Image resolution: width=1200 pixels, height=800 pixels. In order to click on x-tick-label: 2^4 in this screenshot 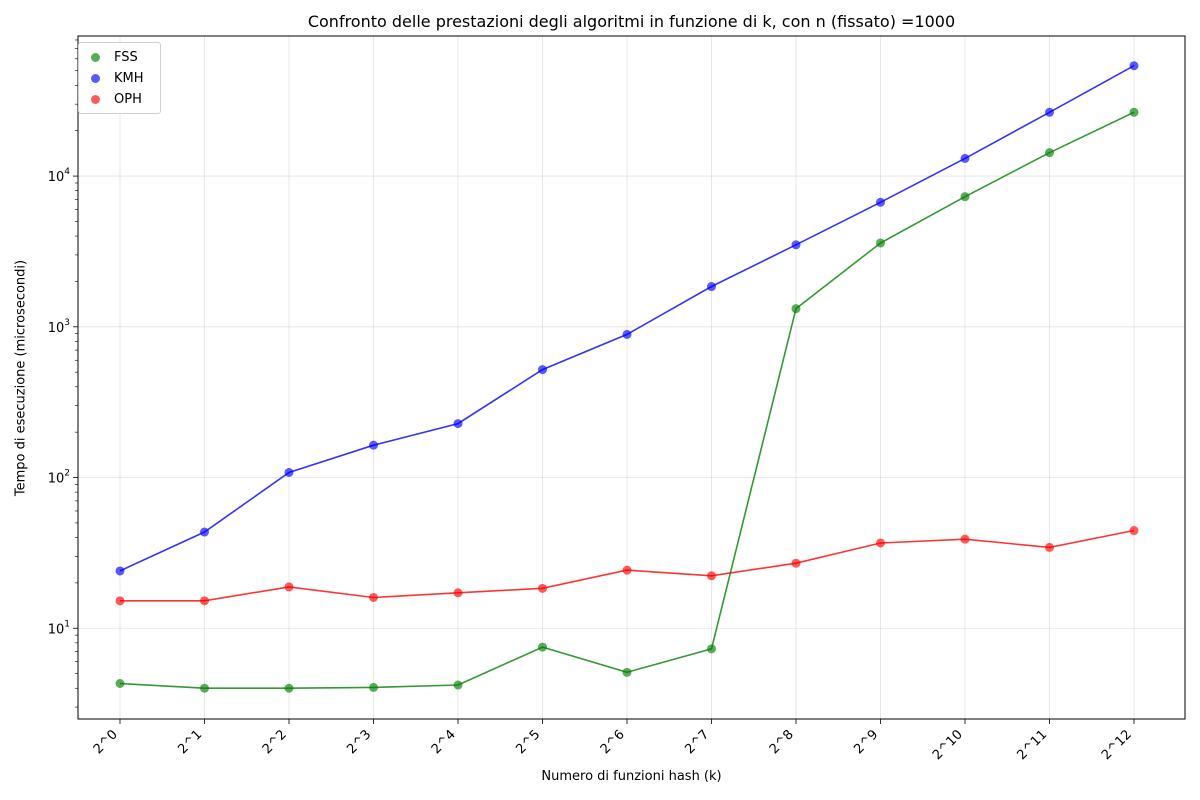, I will do `click(444, 742)`.